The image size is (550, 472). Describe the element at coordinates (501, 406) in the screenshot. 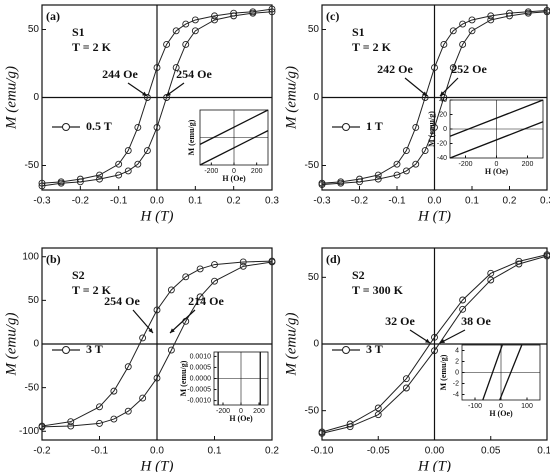

I see `x-tick-label: 0` at that location.